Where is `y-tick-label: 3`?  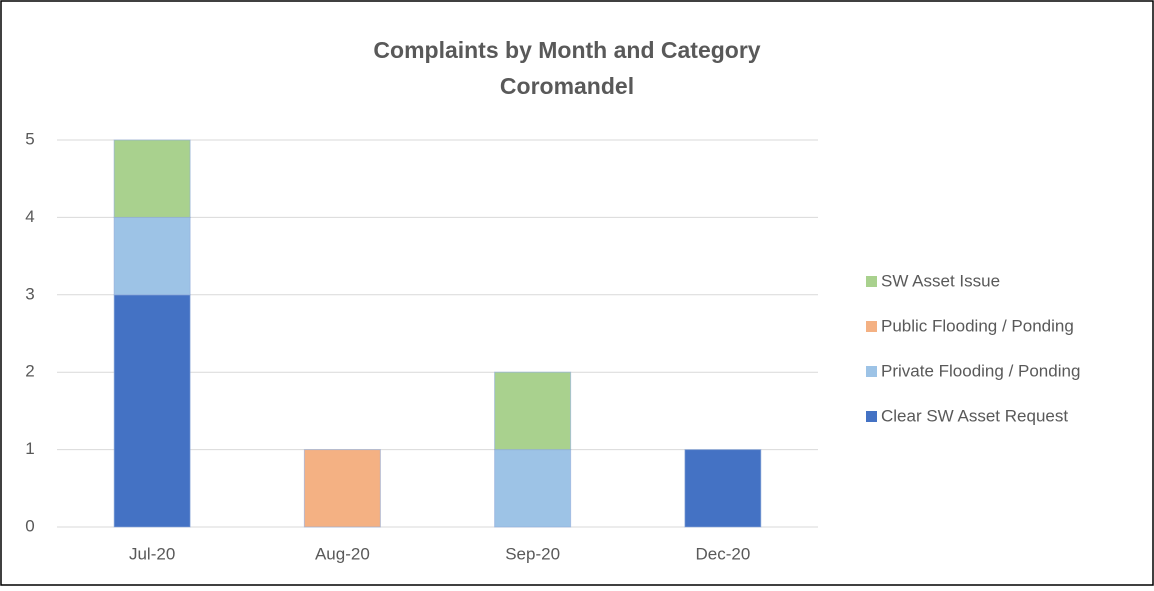
y-tick-label: 3 is located at coordinates (29, 293).